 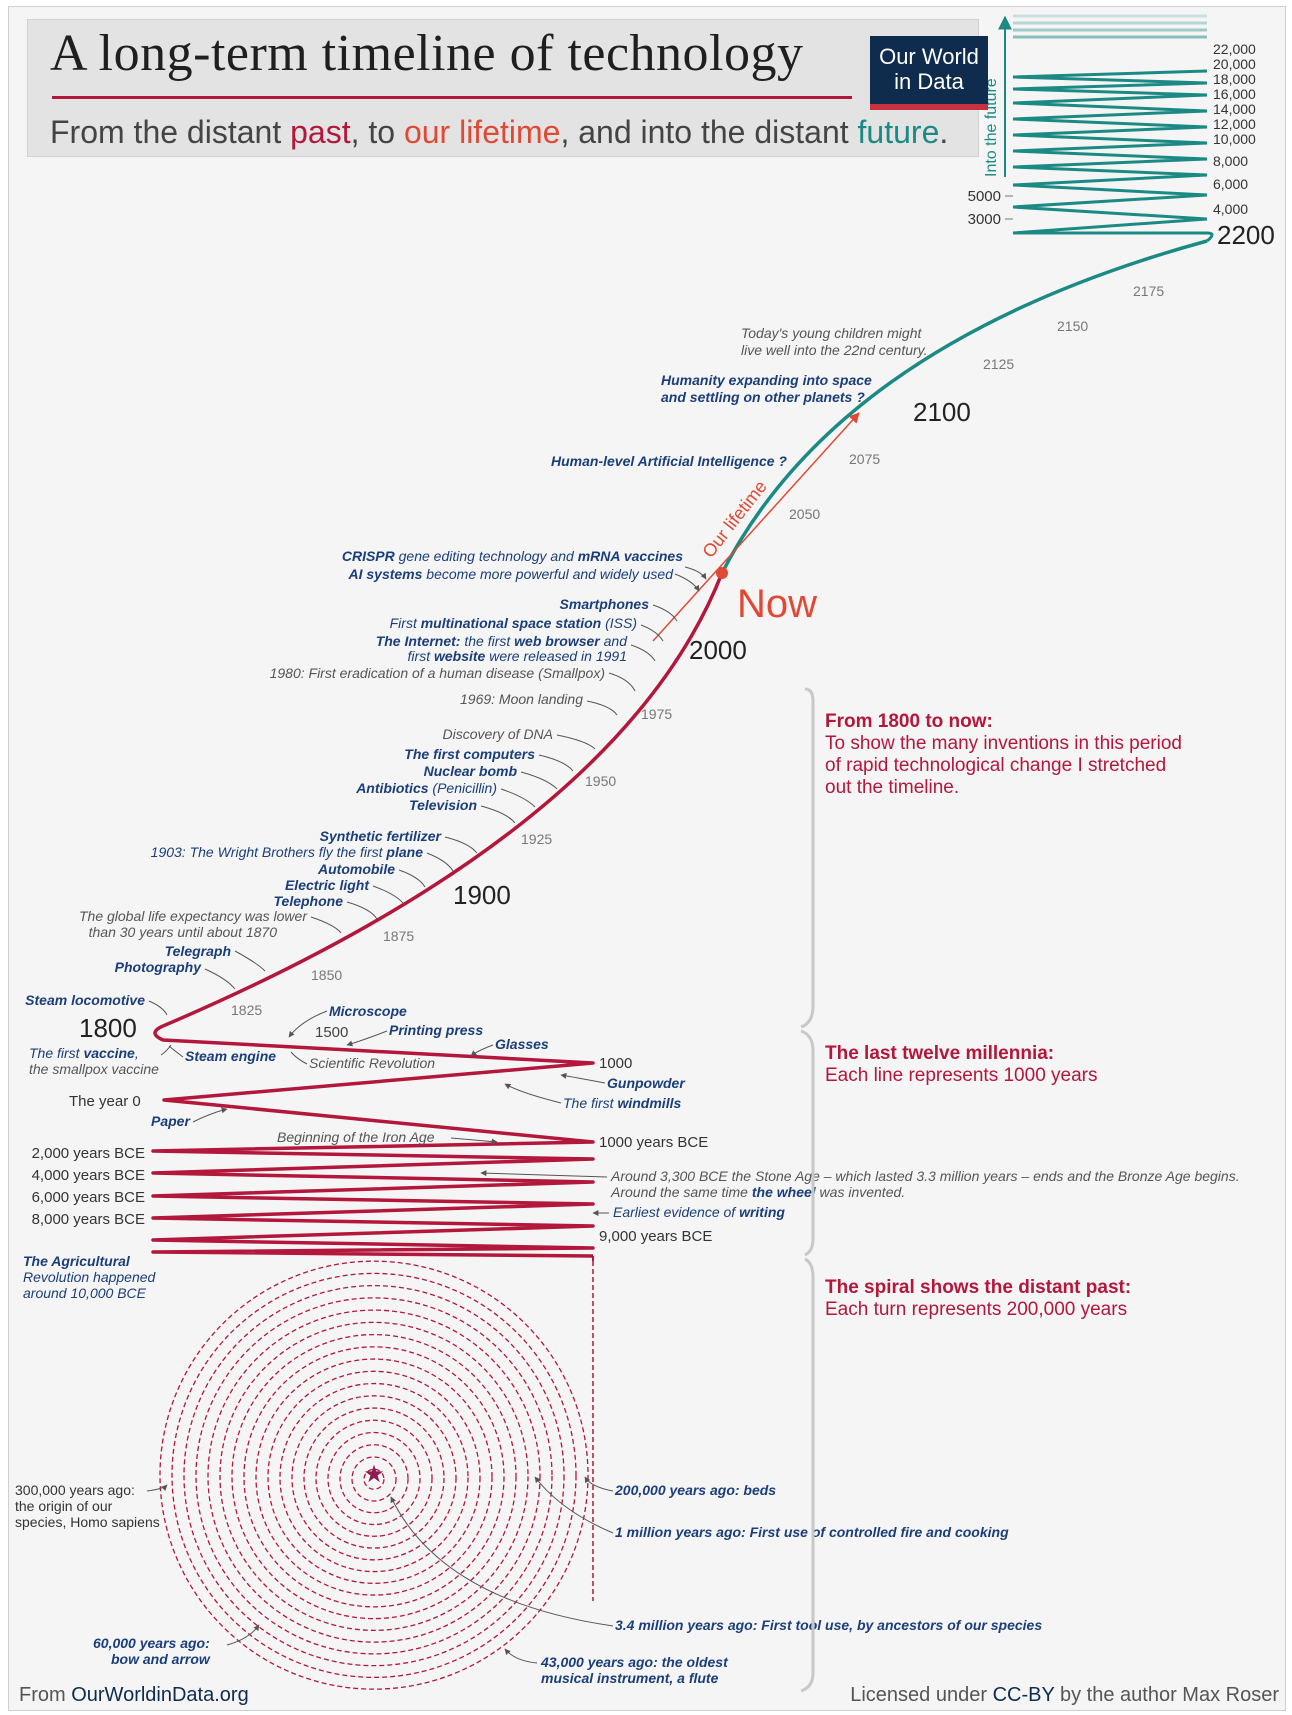 I want to click on event-steam-loco: Steam locomotive, so click(x=85, y=1000).